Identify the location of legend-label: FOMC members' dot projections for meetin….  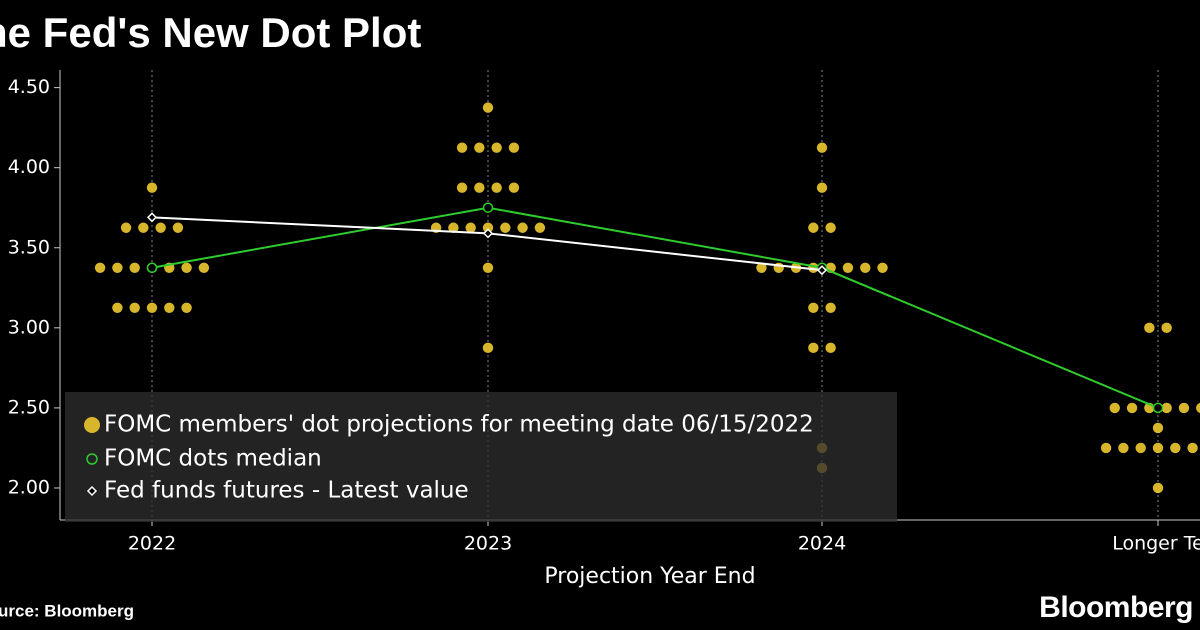
(459, 425).